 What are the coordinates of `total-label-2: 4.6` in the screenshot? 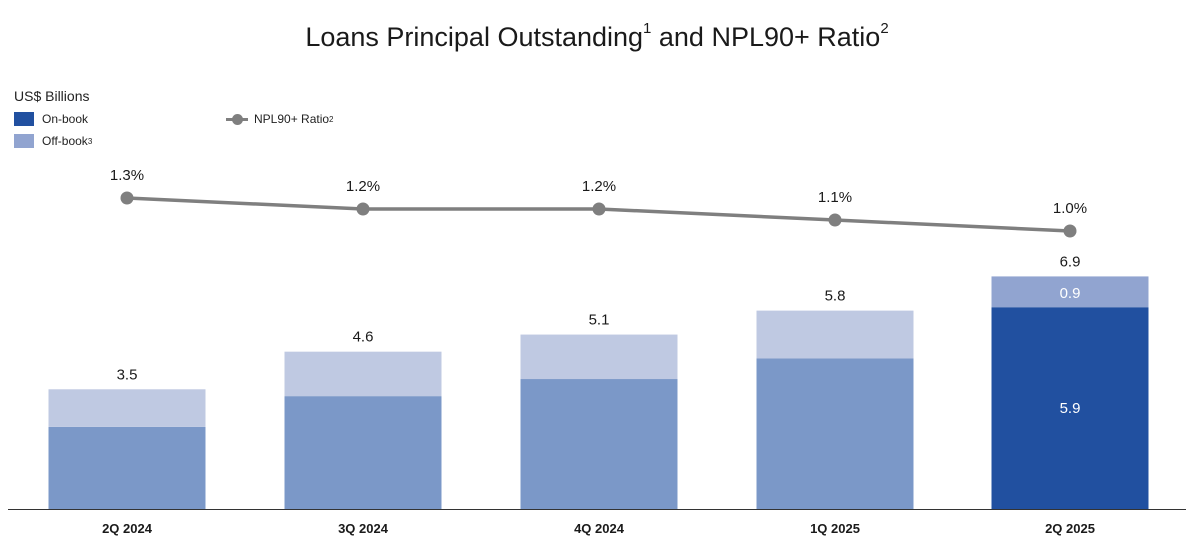 It's located at (363, 337).